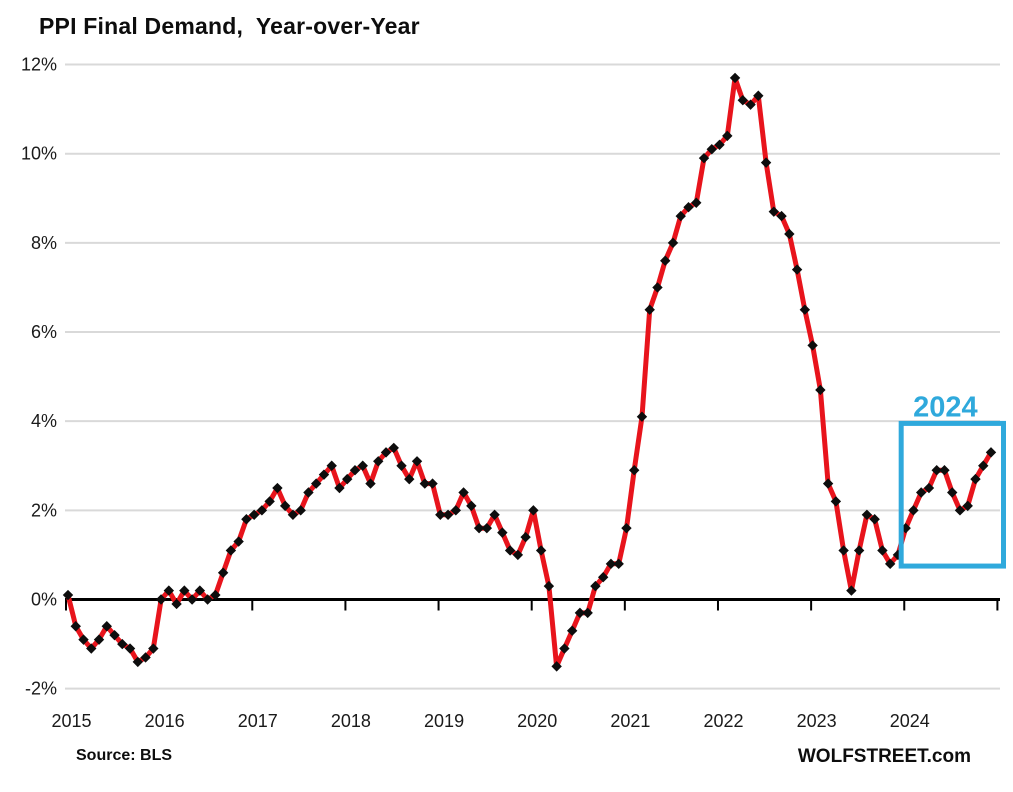  What do you see at coordinates (44, 243) in the screenshot?
I see `y-axis-tick-label: 8%` at bounding box center [44, 243].